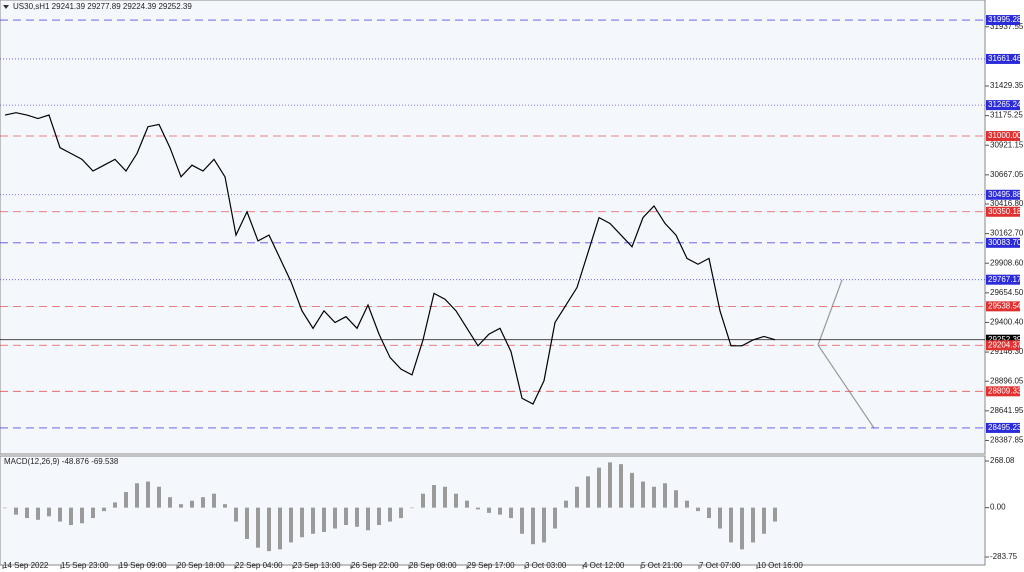  I want to click on x-tick-label: 28 Sep 08:00, so click(433, 565).